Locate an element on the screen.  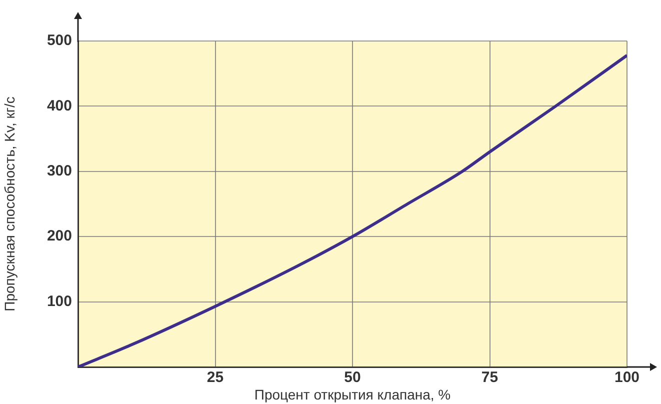
x-tick-label: 100 is located at coordinates (627, 377).